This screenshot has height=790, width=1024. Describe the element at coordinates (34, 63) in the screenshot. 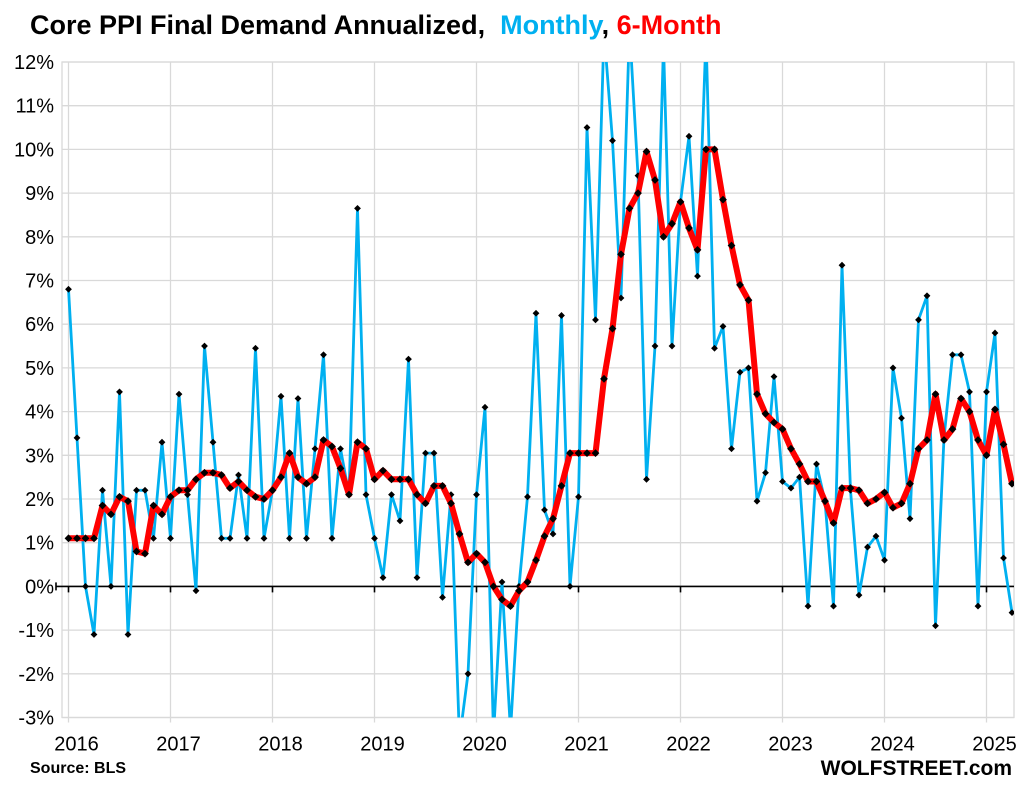

I see `y-axis-tick-label: 12%` at that location.